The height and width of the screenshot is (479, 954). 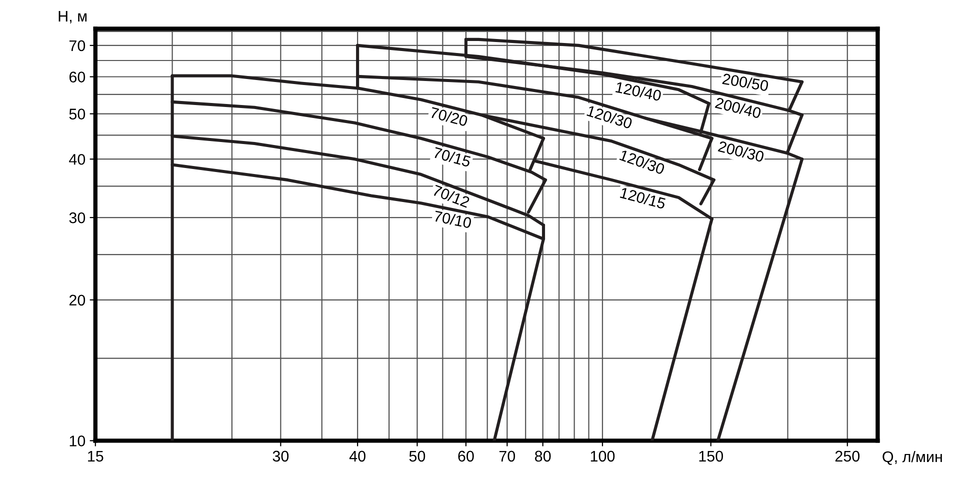 What do you see at coordinates (643, 198) in the screenshot?
I see `text: 120/15` at bounding box center [643, 198].